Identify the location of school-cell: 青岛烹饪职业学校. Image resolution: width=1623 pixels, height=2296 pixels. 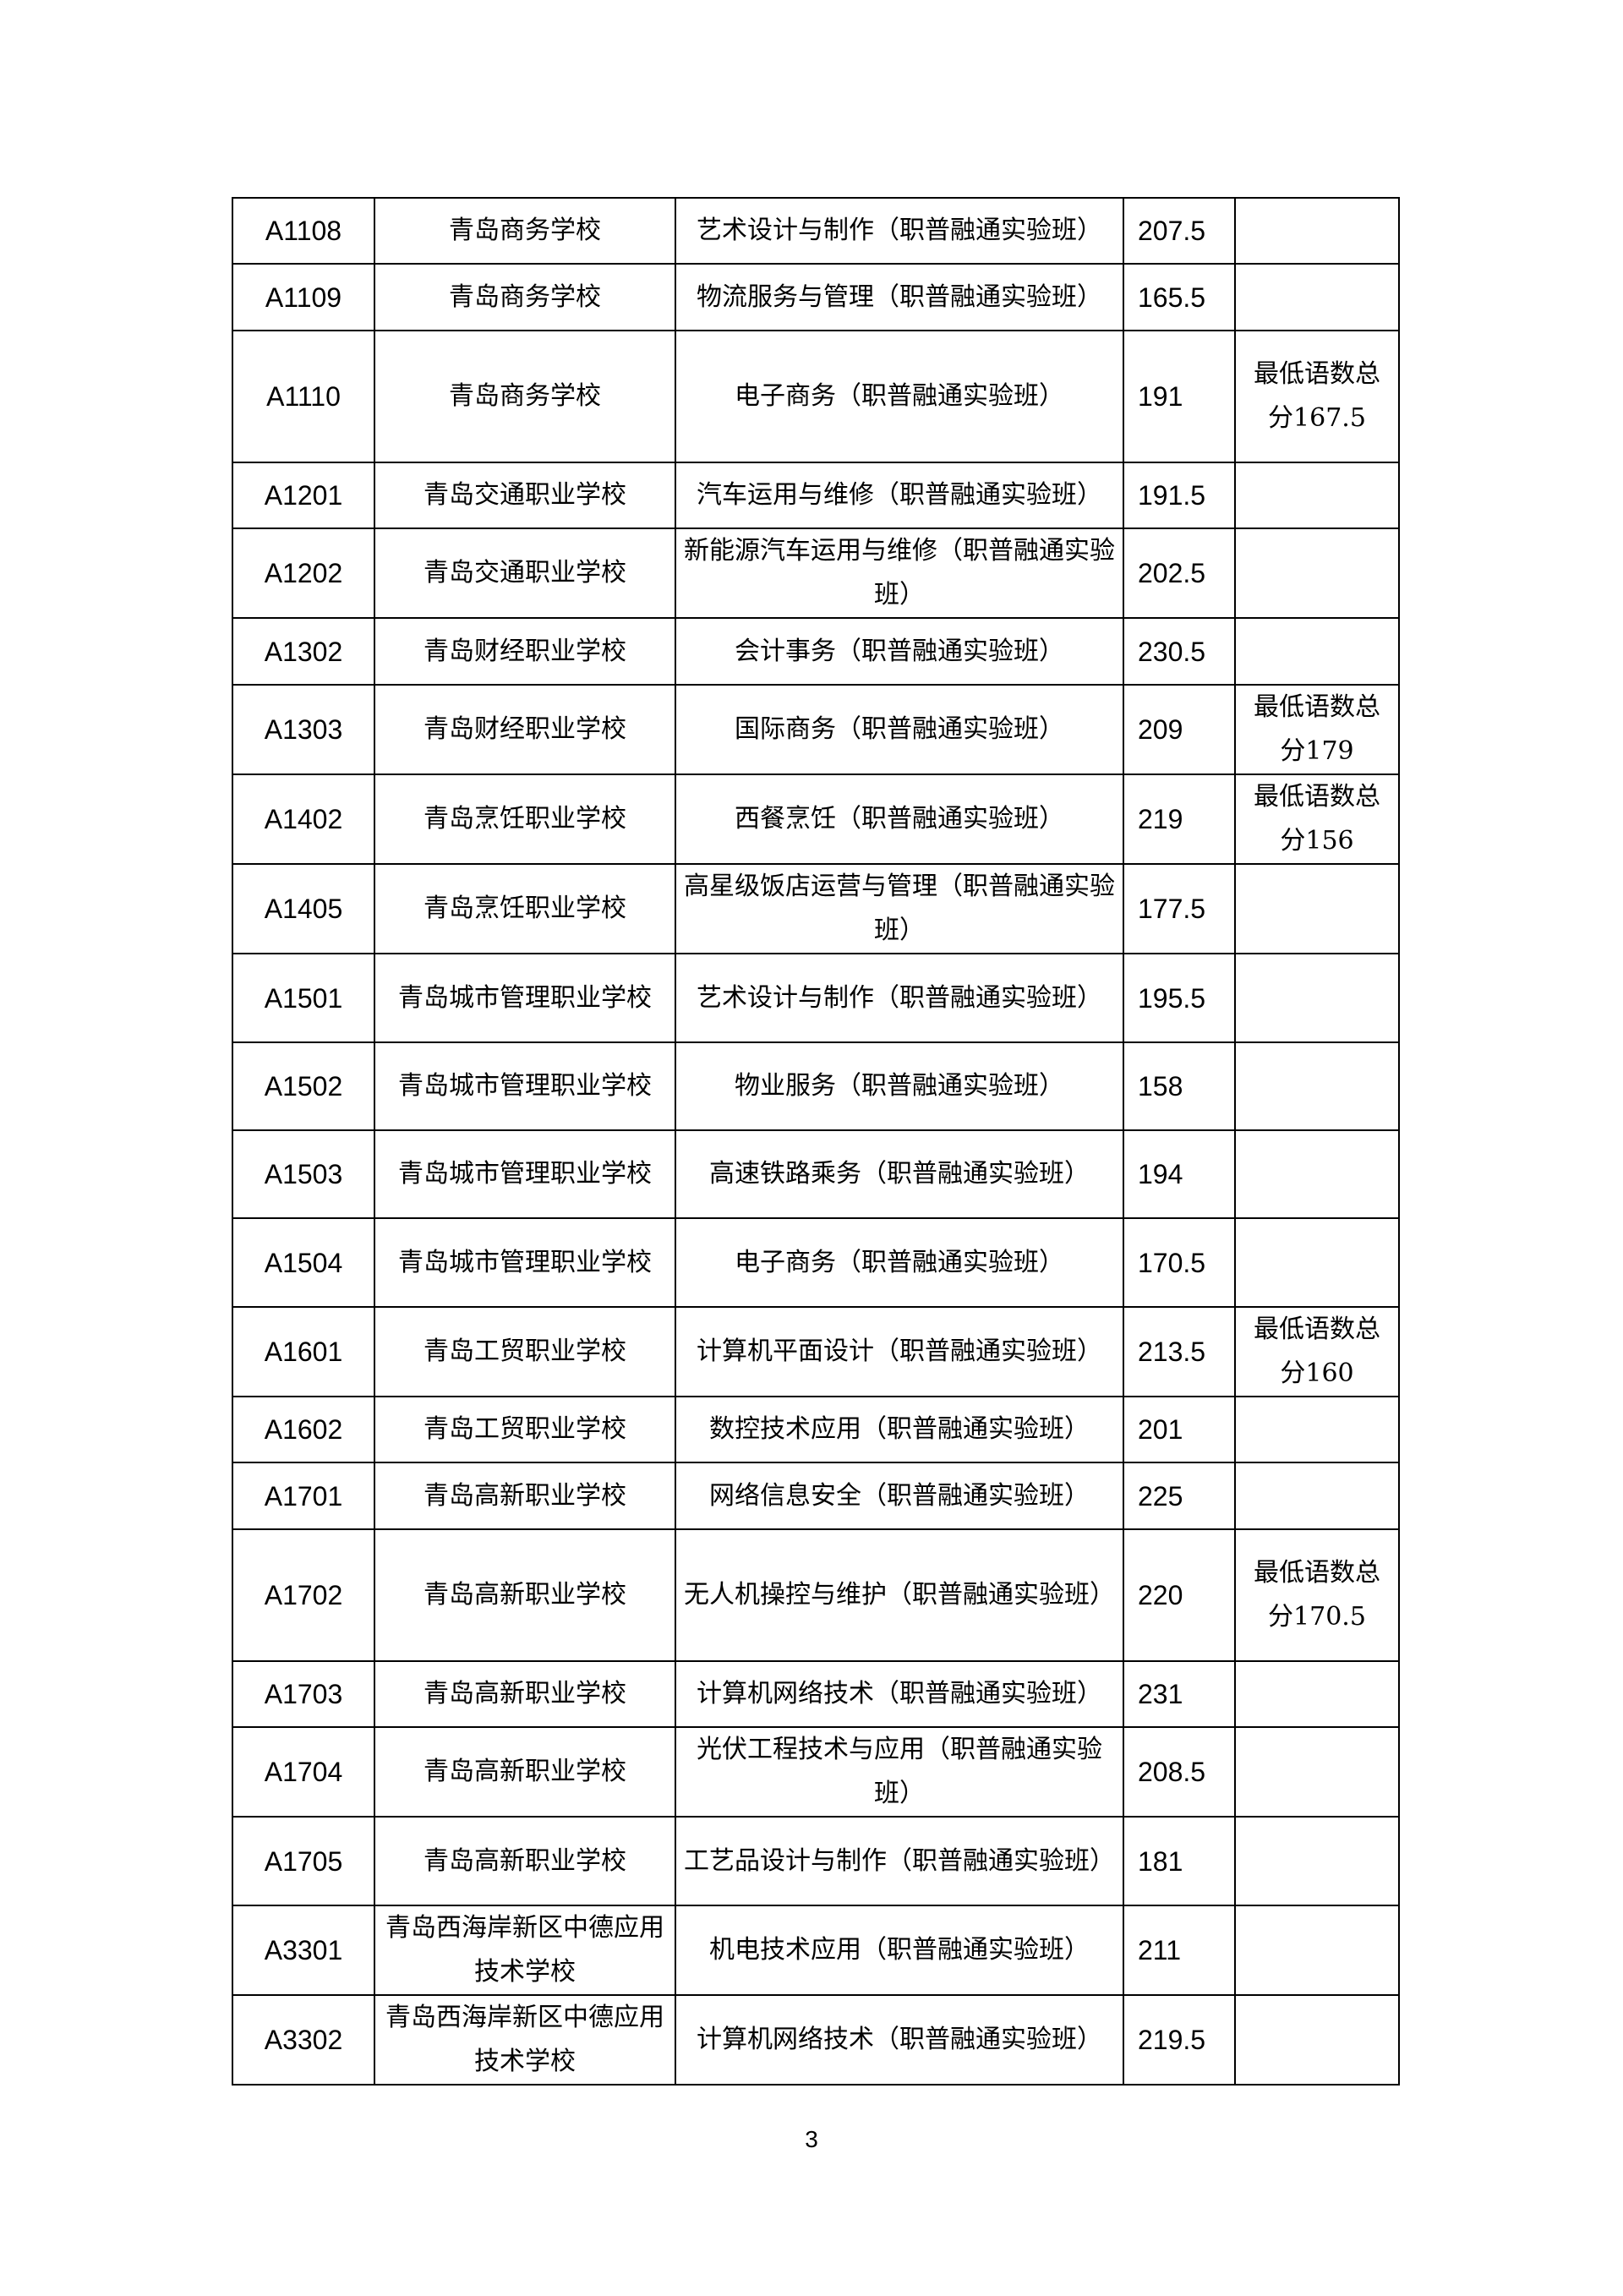
(525, 819).